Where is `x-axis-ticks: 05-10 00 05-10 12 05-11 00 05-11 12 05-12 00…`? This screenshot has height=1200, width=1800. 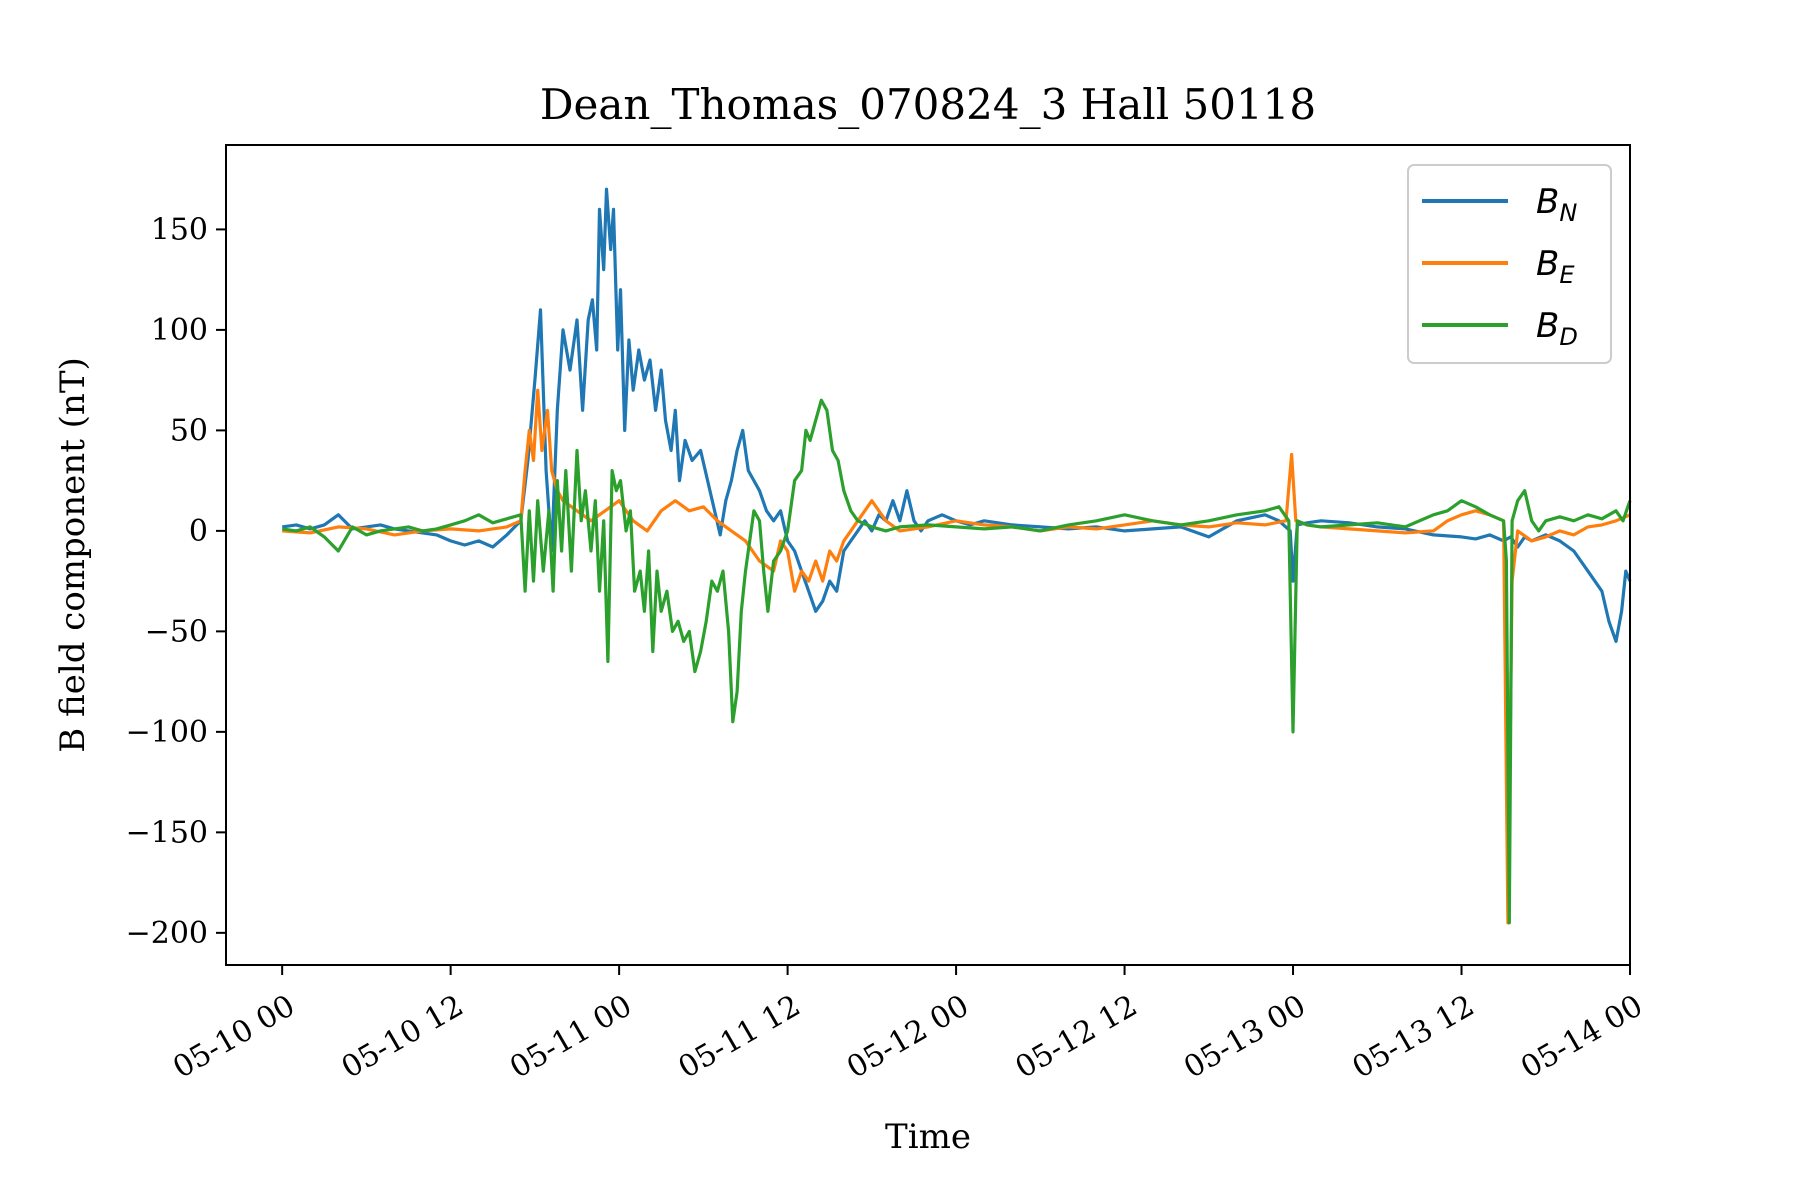
x-axis-ticks: 05-10 00 05-10 12 05-11 00 05-11 12 05-12 00… is located at coordinates (908, 1025).